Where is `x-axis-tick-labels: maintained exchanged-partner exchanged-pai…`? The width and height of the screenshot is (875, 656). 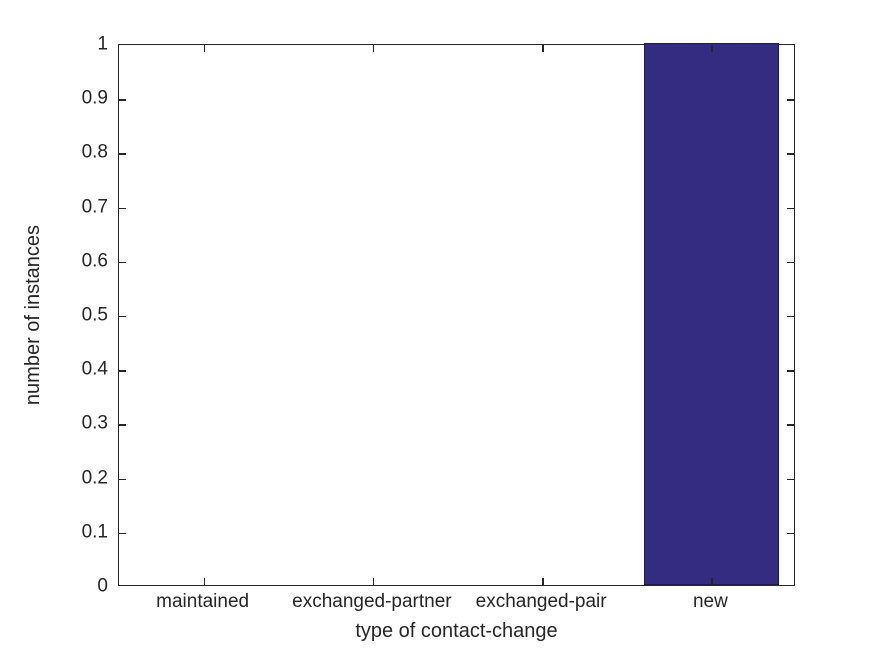
x-axis-tick-labels: maintained exchanged-partner exchanged-pai… is located at coordinates (456, 604).